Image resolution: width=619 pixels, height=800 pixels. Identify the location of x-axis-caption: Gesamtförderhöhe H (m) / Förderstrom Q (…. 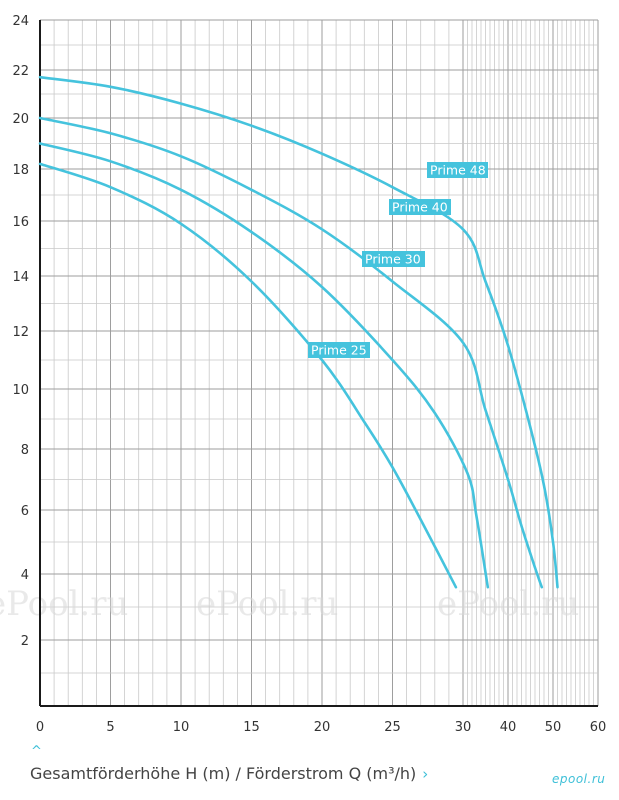
(229, 773).